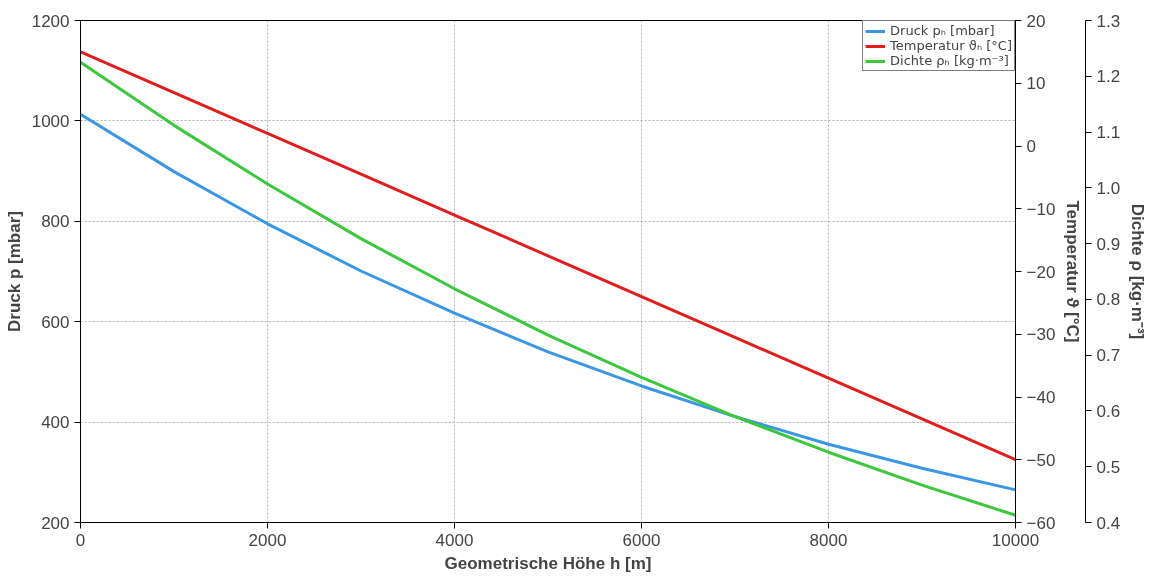 The height and width of the screenshot is (583, 1163). Describe the element at coordinates (1015, 540) in the screenshot. I see `x-tick-label: 10000` at that location.